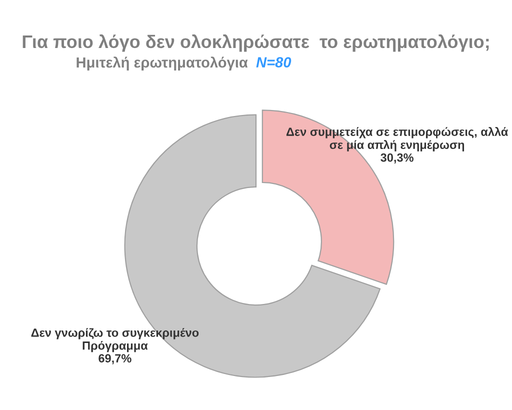 This screenshot has width=512, height=410. I want to click on data-label: 69,7%, so click(115, 359).